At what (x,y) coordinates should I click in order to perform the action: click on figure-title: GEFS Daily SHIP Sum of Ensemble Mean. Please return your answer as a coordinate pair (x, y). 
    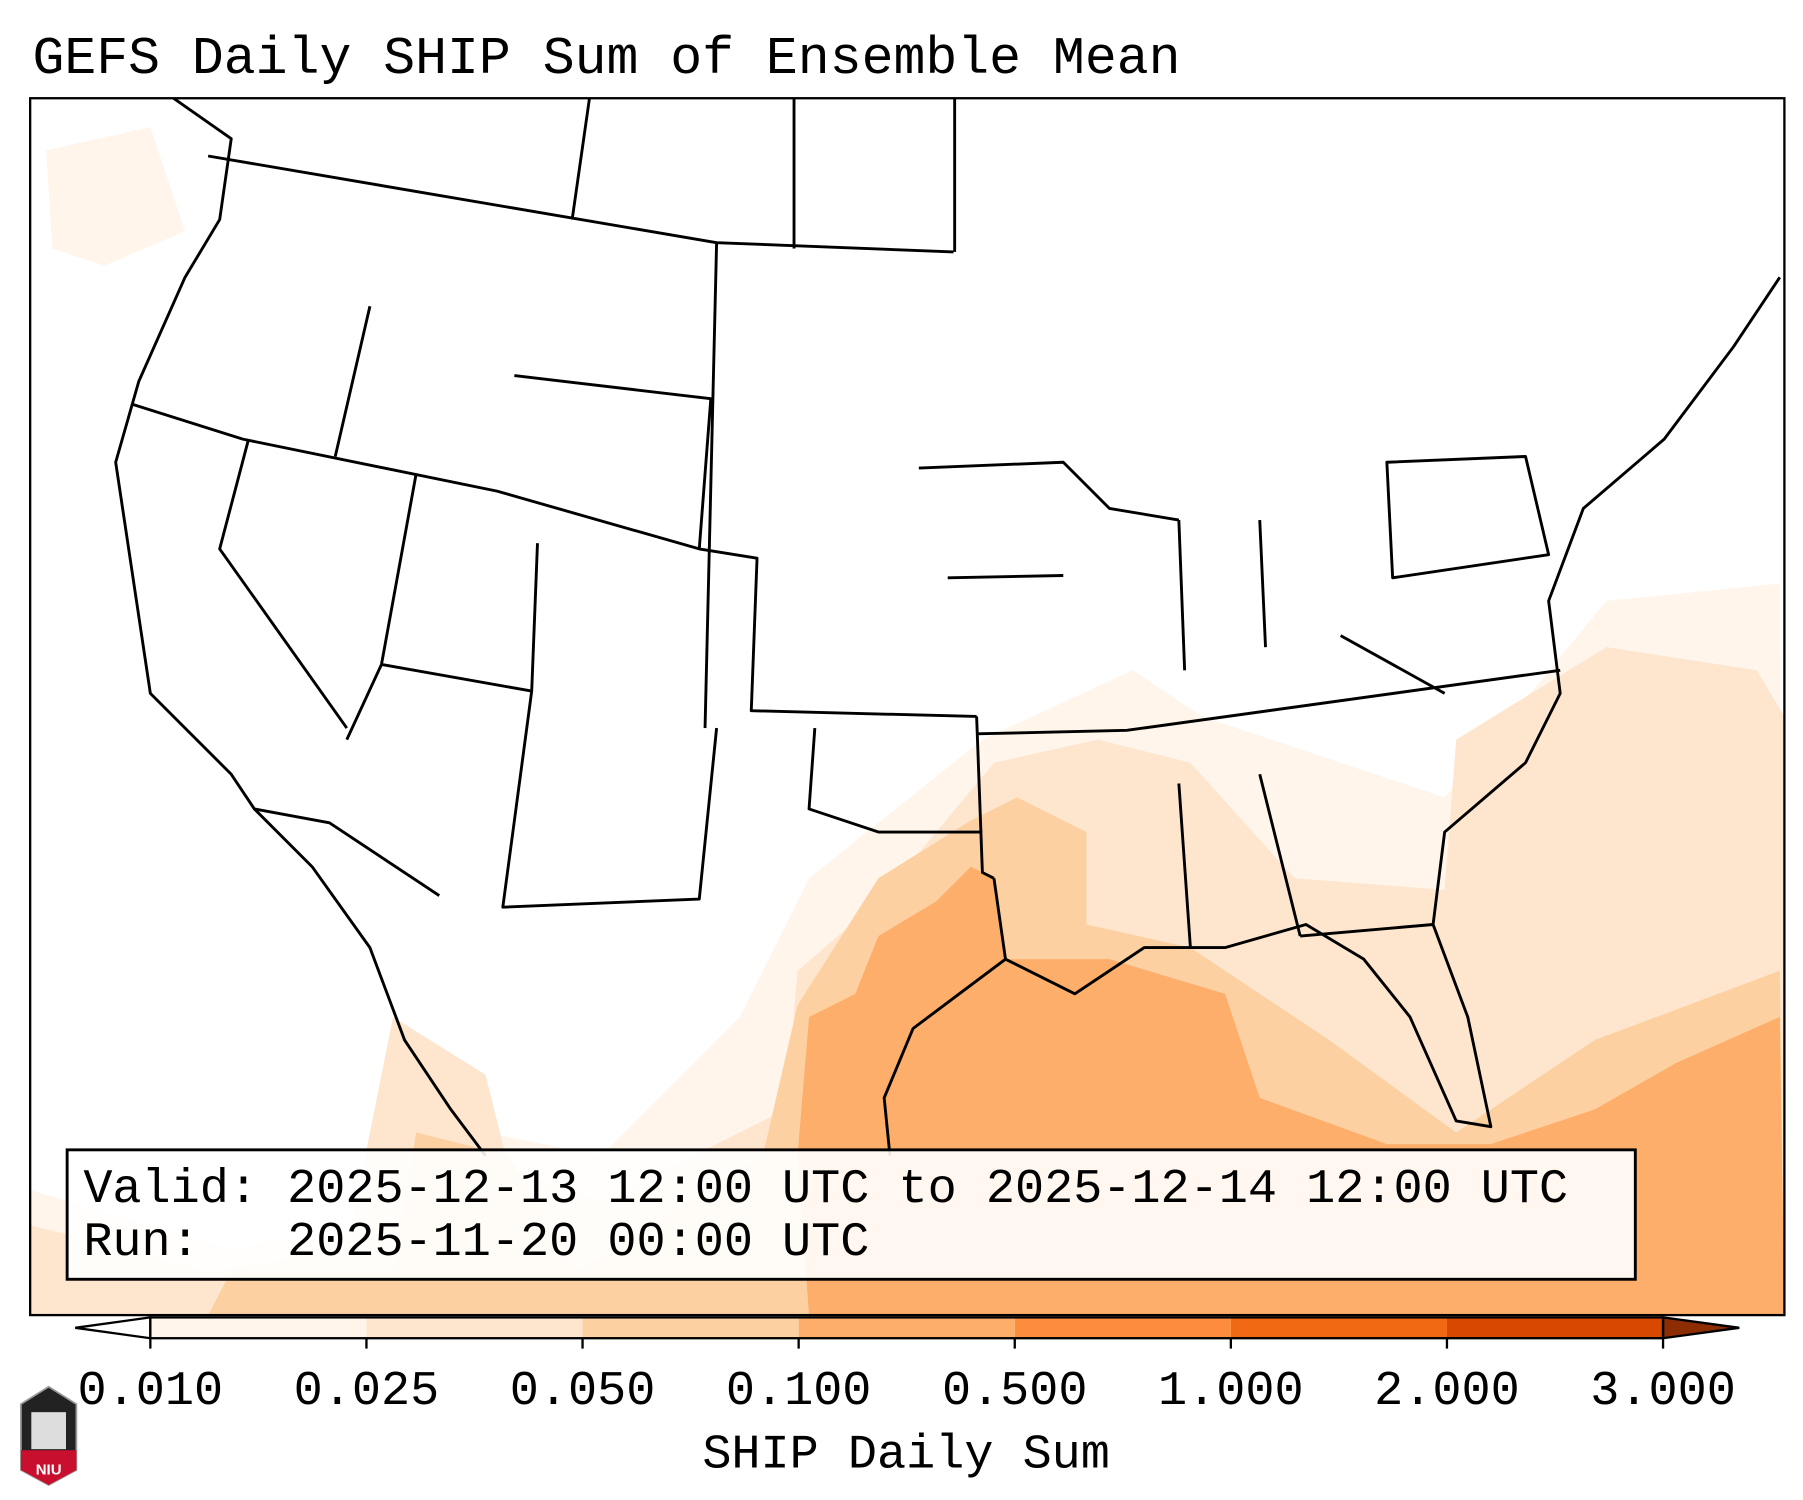
    Looking at the image, I should click on (606, 59).